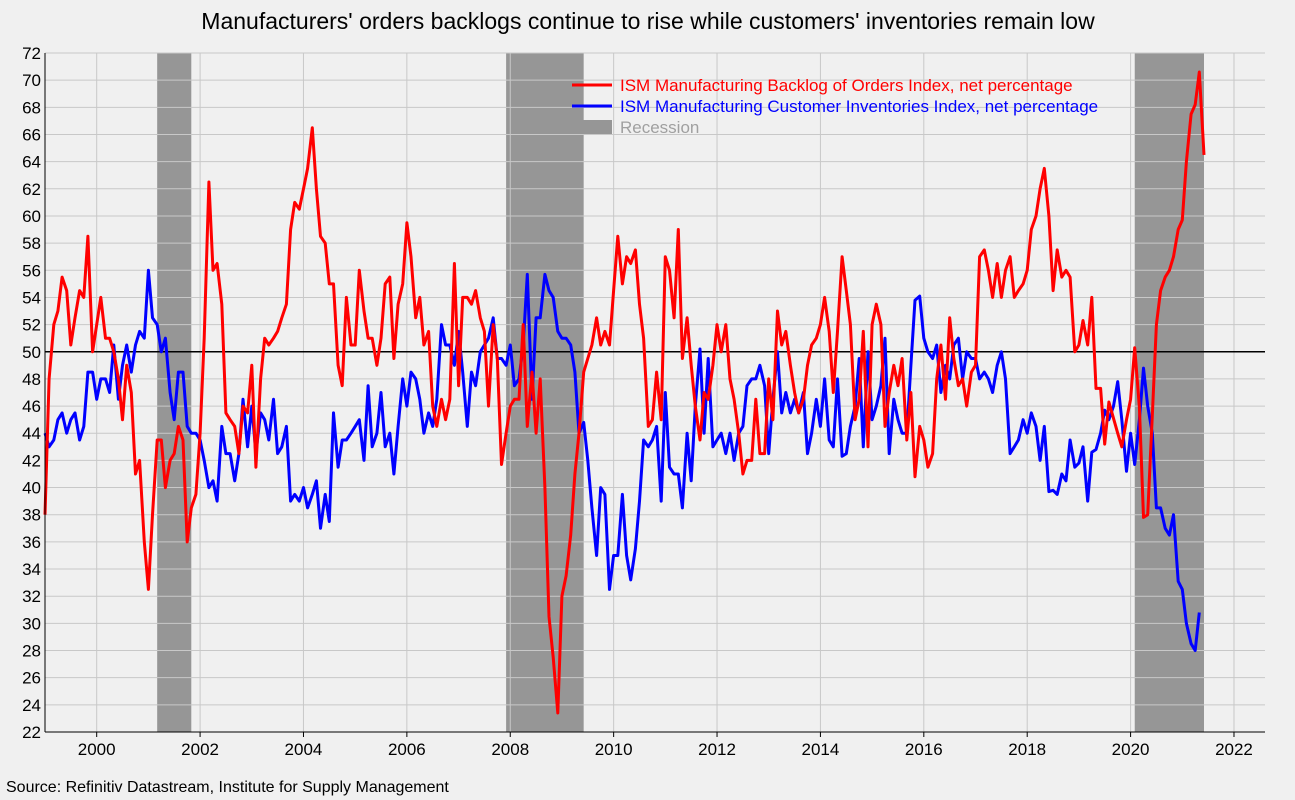  Describe the element at coordinates (592, 127) in the screenshot. I see `legend-swatch-recession` at that location.